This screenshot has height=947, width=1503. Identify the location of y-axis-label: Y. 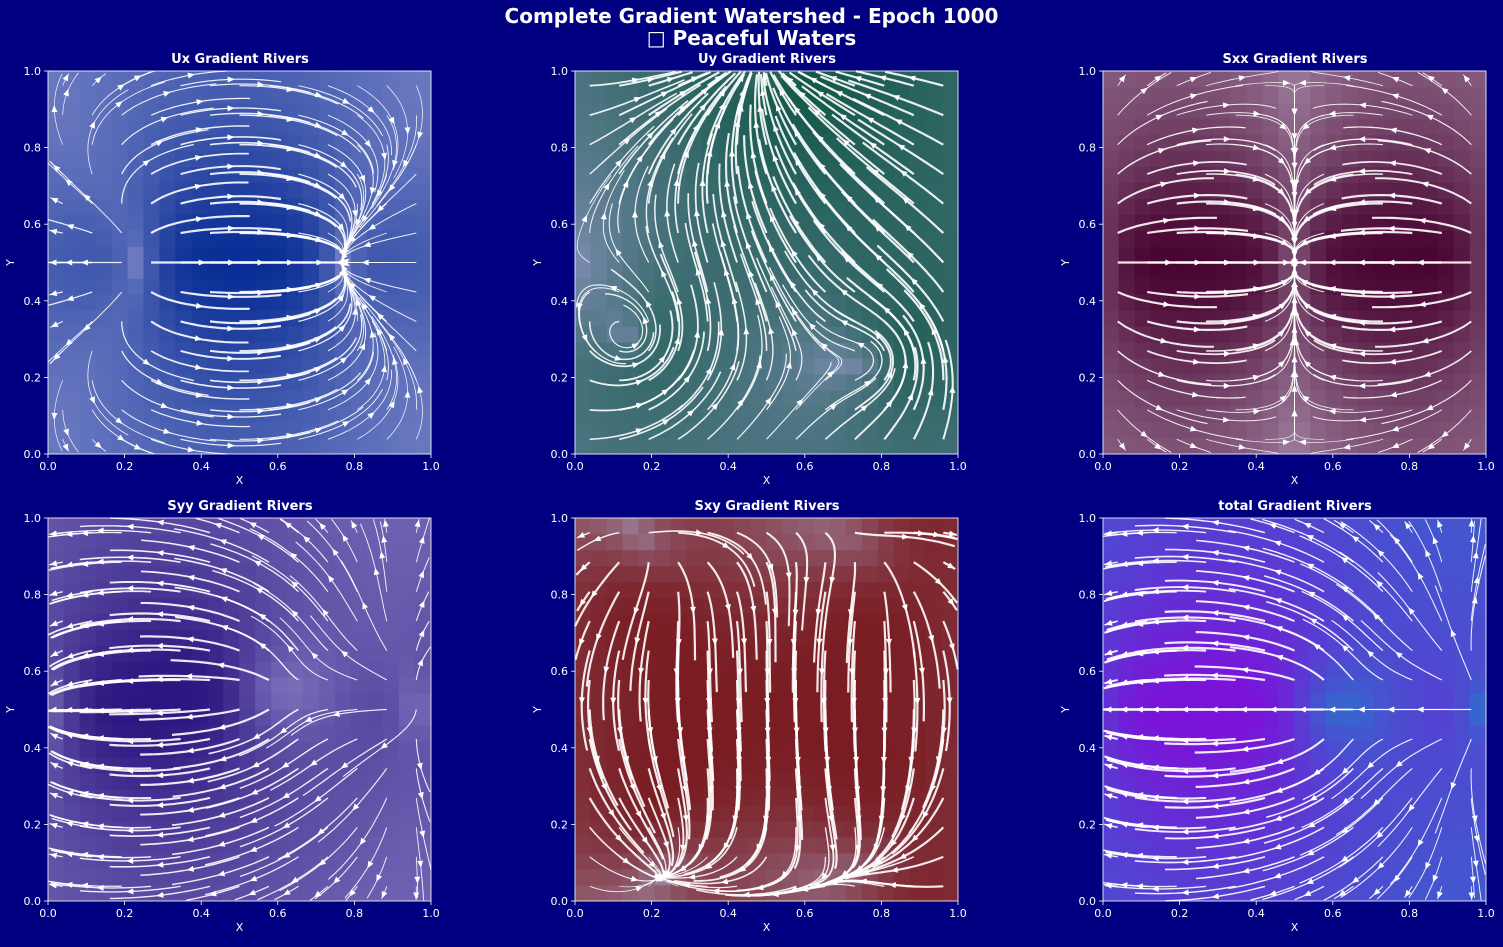
(537, 710).